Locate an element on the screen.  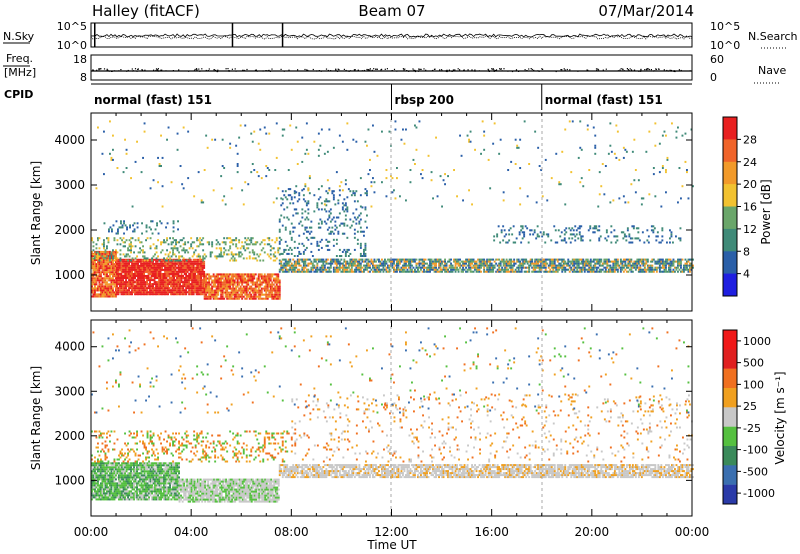
noise-left-tick-top: 10^5 is located at coordinates (72, 26).